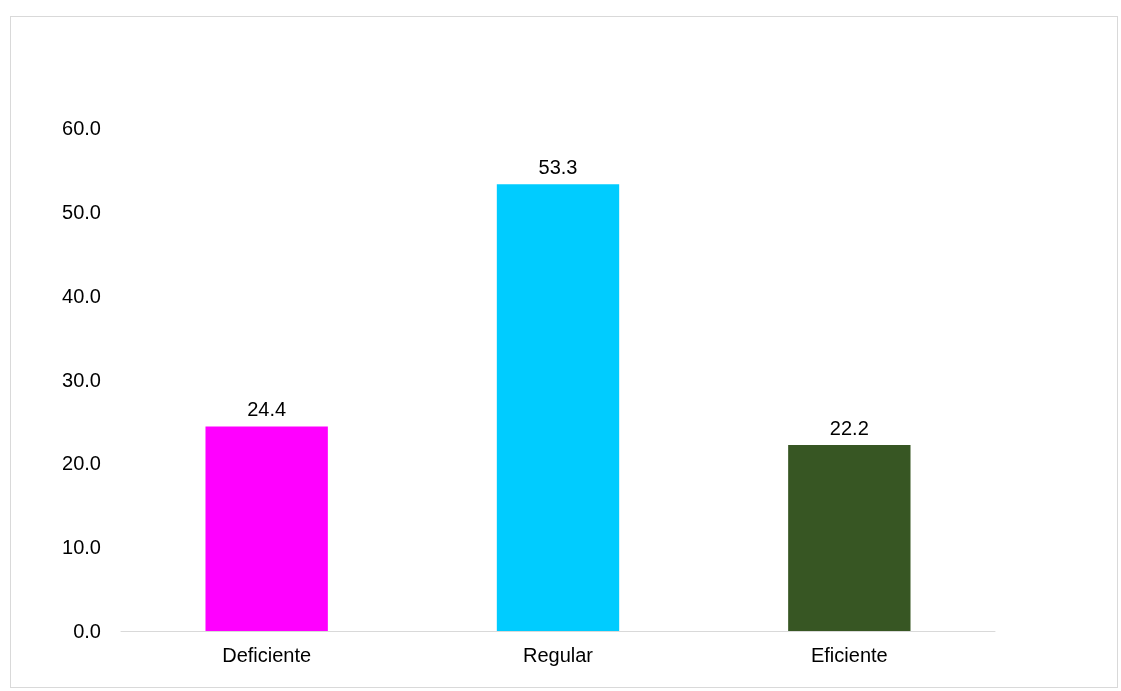 This screenshot has height=691, width=1121. Describe the element at coordinates (81, 463) in the screenshot. I see `y-tick-label: 20.0` at that location.